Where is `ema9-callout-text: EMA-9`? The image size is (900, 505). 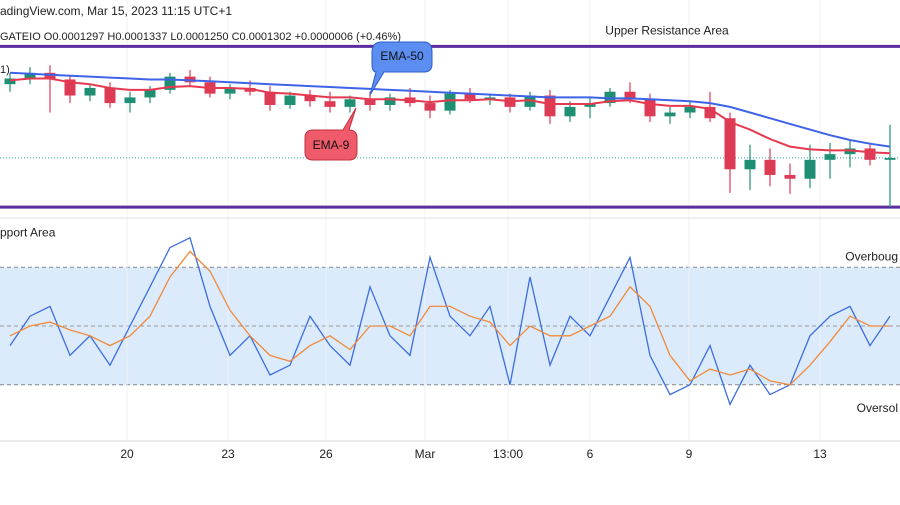 ema9-callout-text: EMA-9 is located at coordinates (331, 145).